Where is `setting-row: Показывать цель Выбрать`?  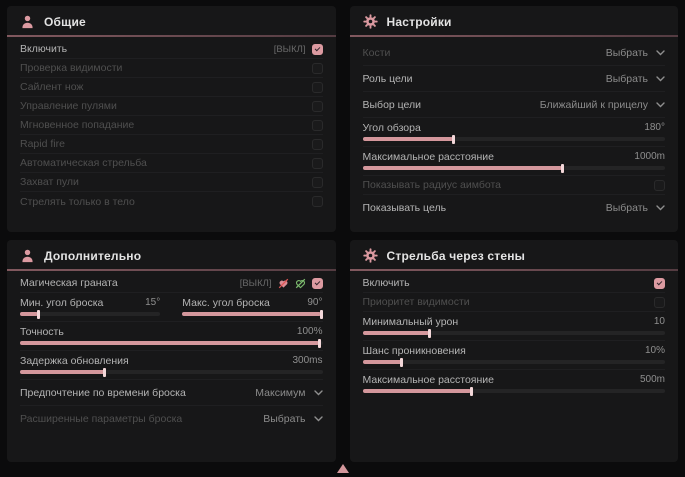
setting-row: Показывать цель Выбрать is located at coordinates (514, 208).